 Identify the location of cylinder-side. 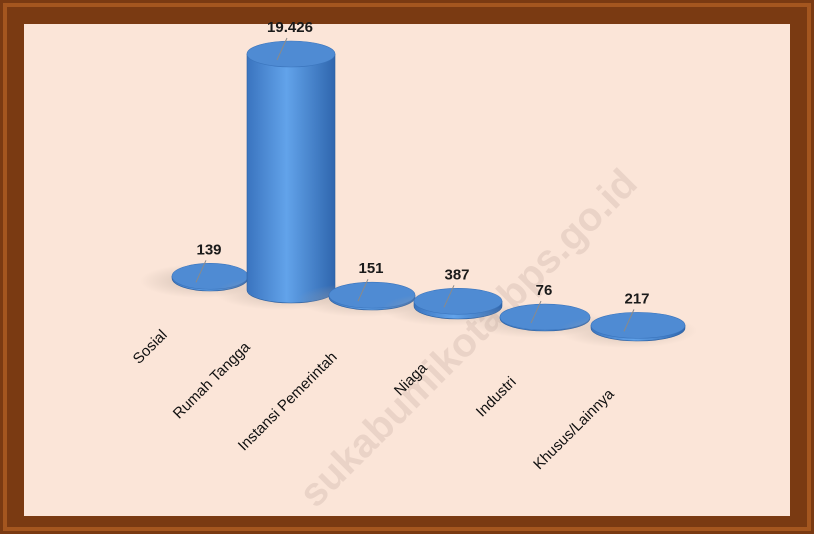
(291, 178).